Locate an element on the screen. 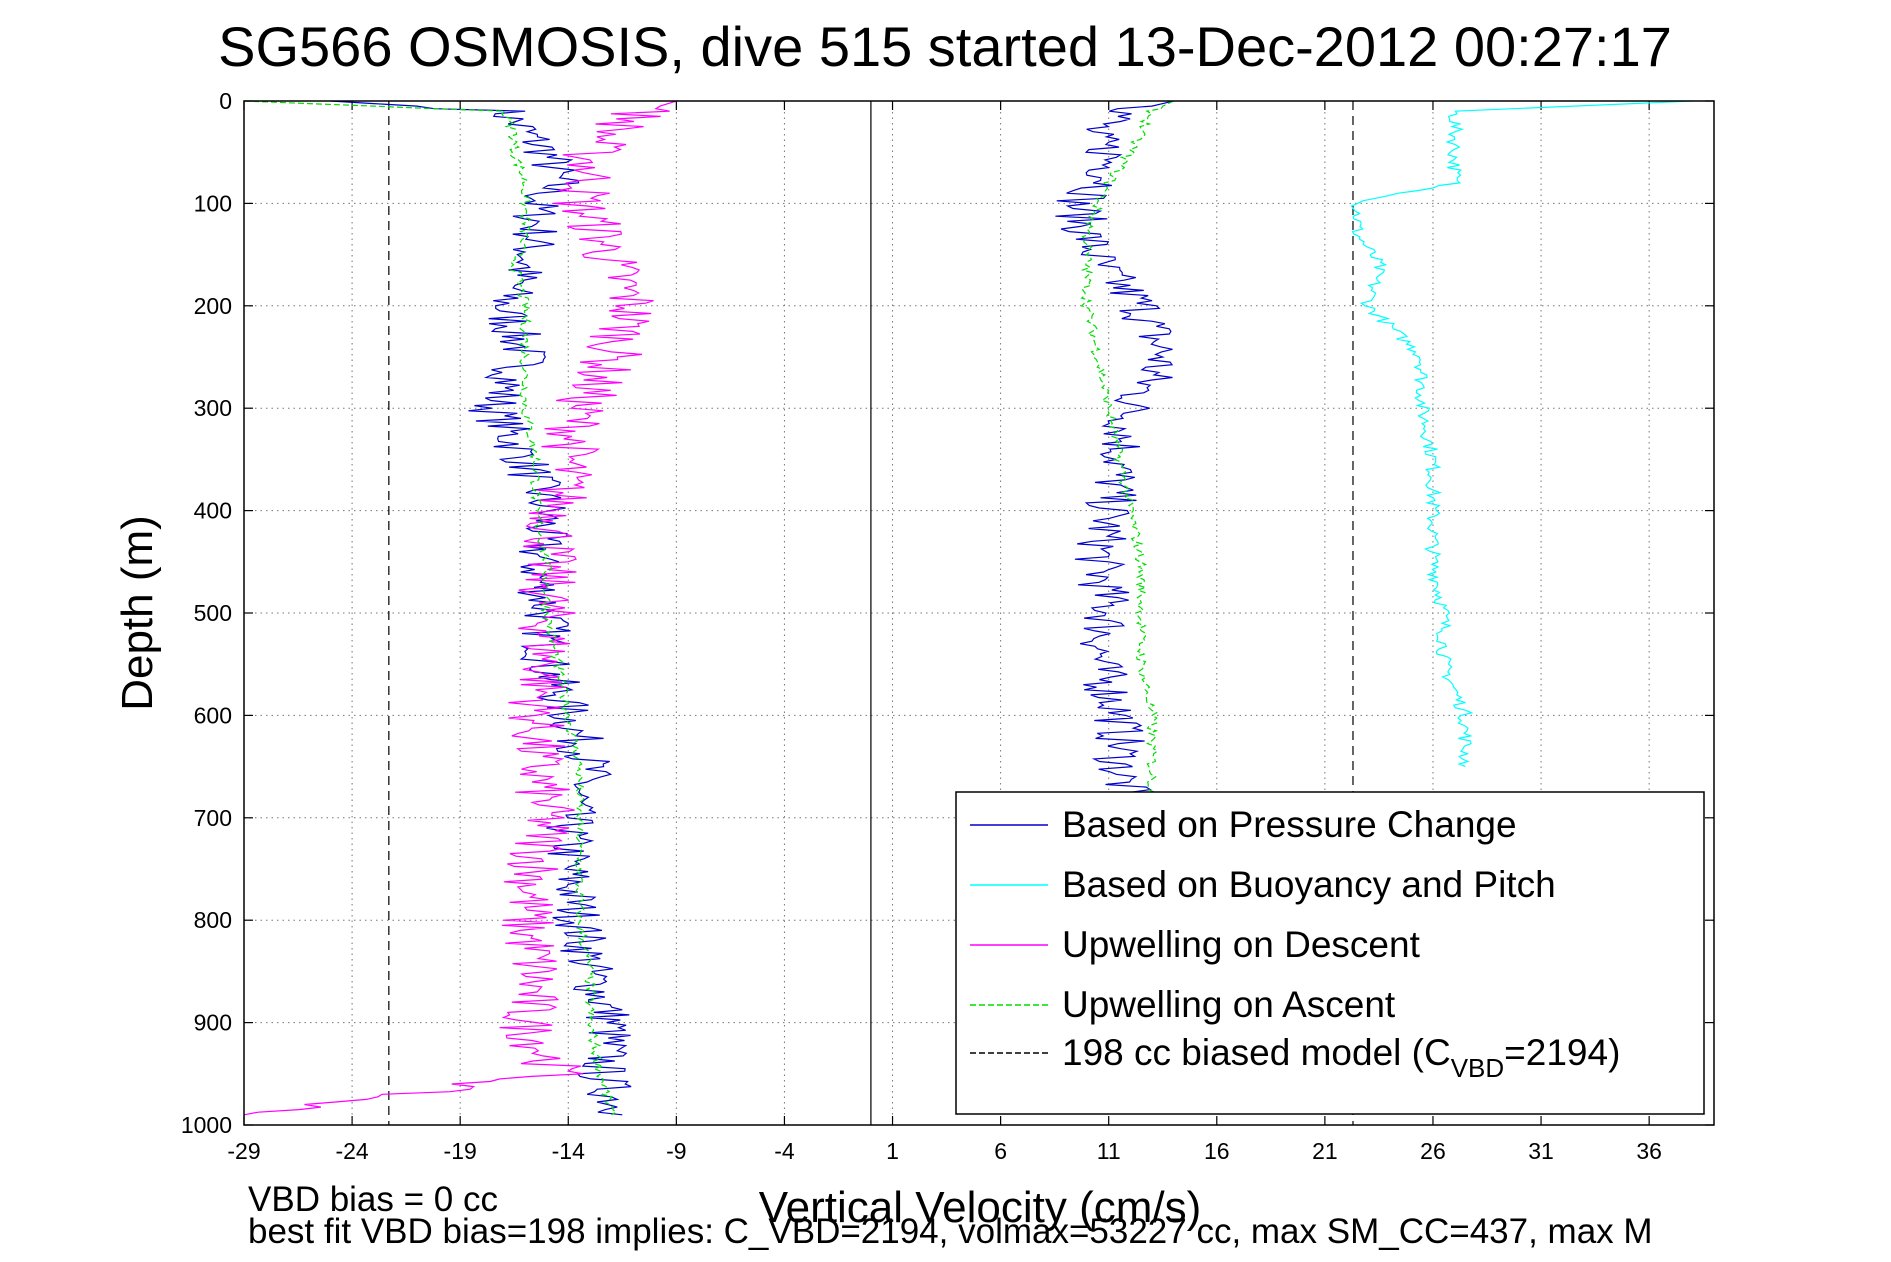 The height and width of the screenshot is (1262, 1891). y-tick-label: 900 is located at coordinates (213, 1023).